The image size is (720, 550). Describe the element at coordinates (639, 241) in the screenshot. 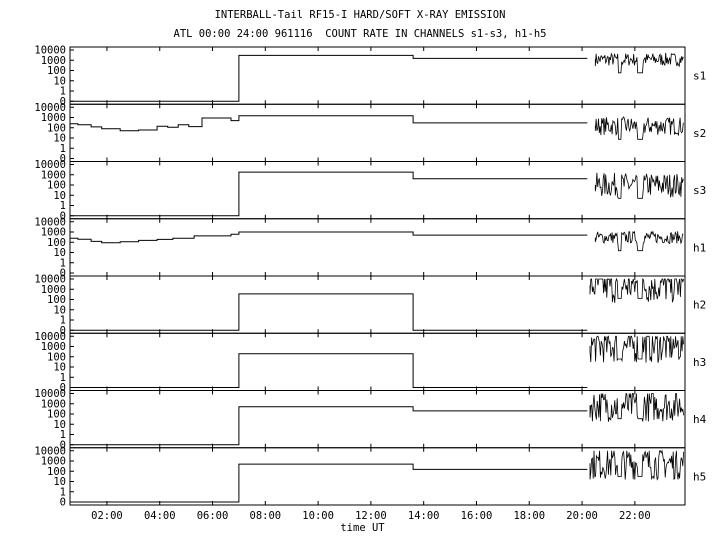

I see `series-noise-h1` at that location.